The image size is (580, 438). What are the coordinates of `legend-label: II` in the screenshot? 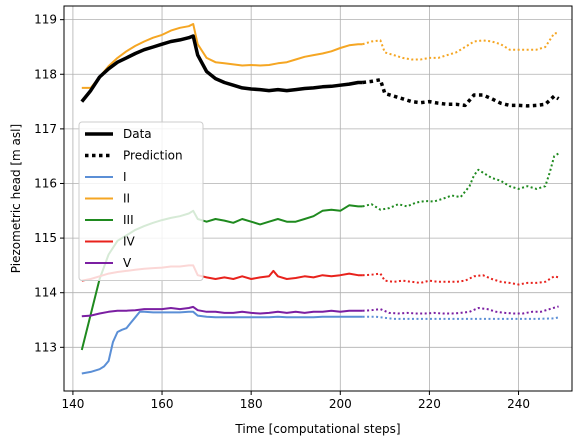 It's located at (126, 199).